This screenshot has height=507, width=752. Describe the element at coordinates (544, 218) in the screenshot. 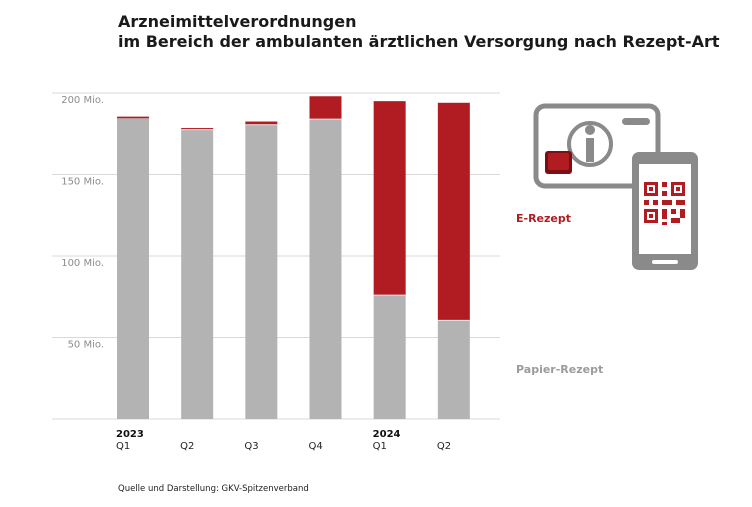

I see `legend-e-rezept: E-Rezept` at that location.